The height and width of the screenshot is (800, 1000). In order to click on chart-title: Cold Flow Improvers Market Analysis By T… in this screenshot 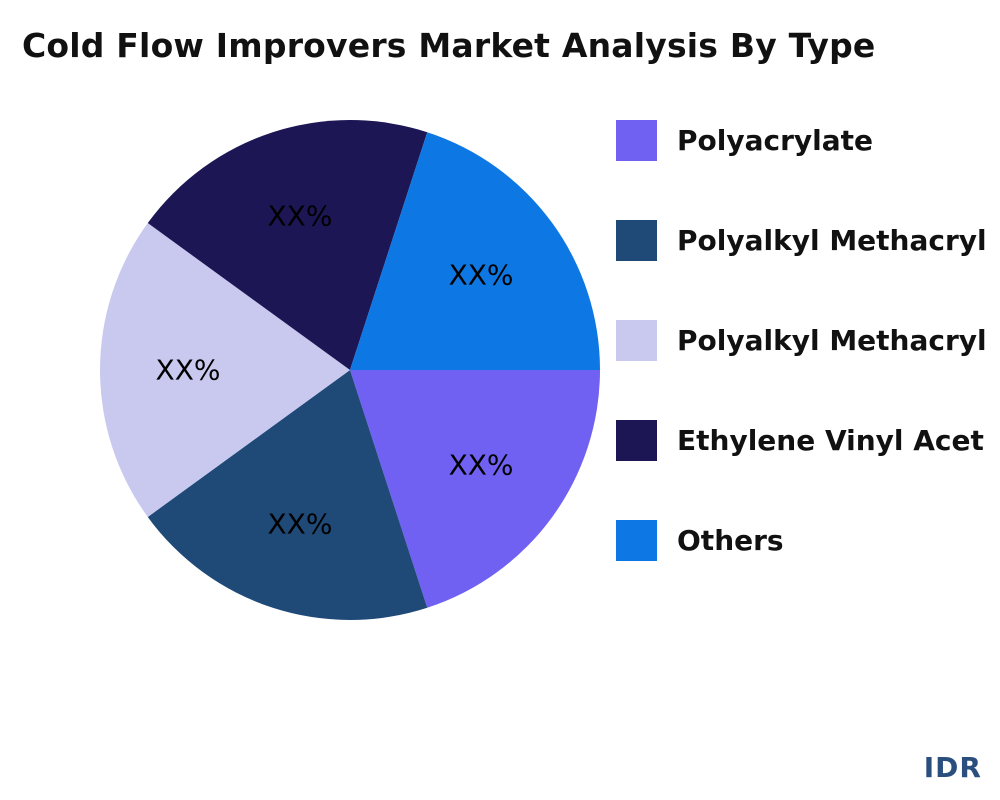, I will do `click(449, 45)`.